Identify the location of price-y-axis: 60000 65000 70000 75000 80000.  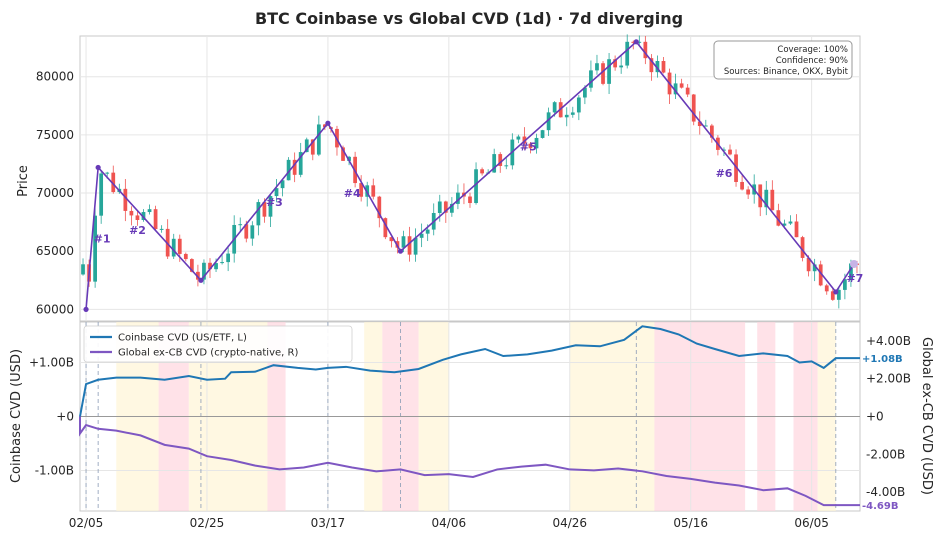
(55, 193).